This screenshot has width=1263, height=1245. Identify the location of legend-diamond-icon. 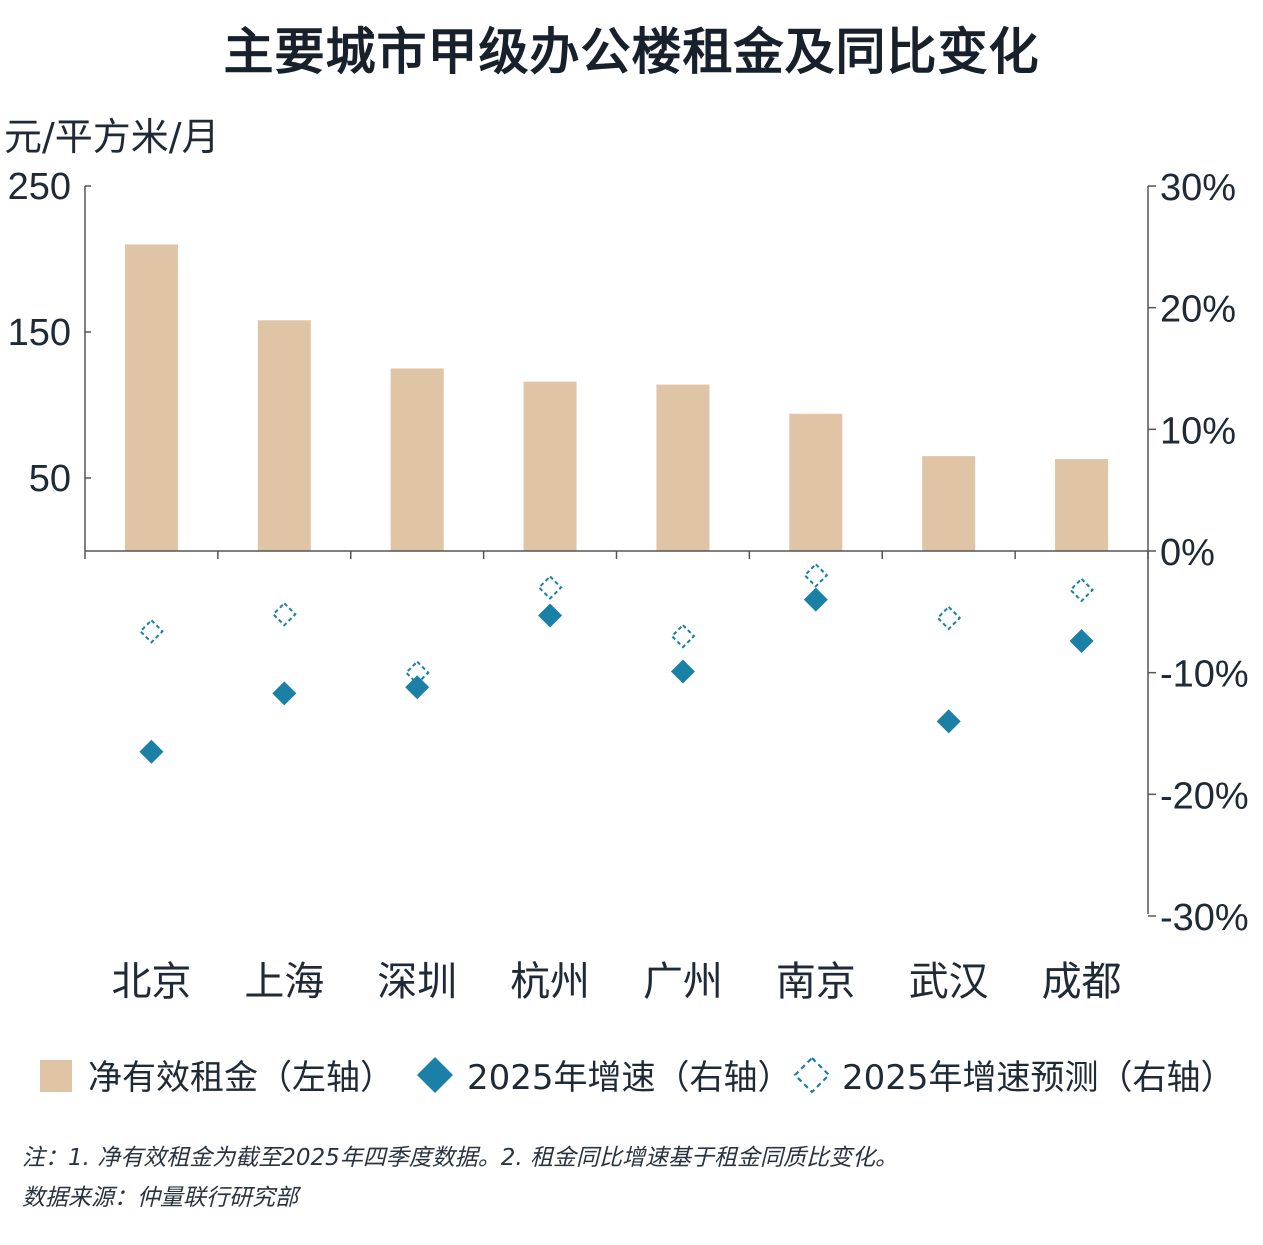
(435, 1074).